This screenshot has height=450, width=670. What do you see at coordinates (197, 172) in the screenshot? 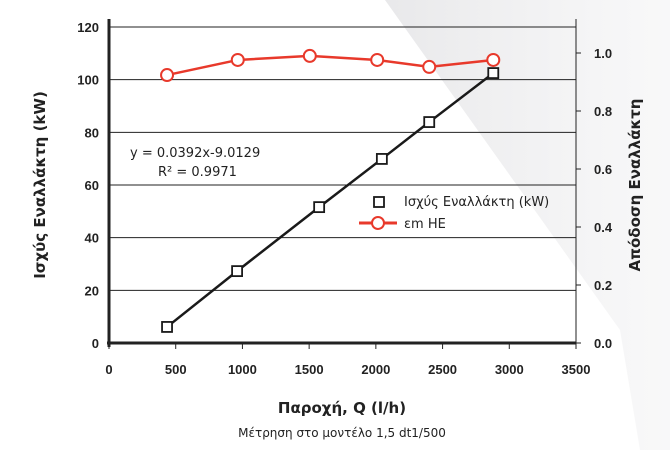
I see `trendline-r2: R² = 0.9971` at bounding box center [197, 172].